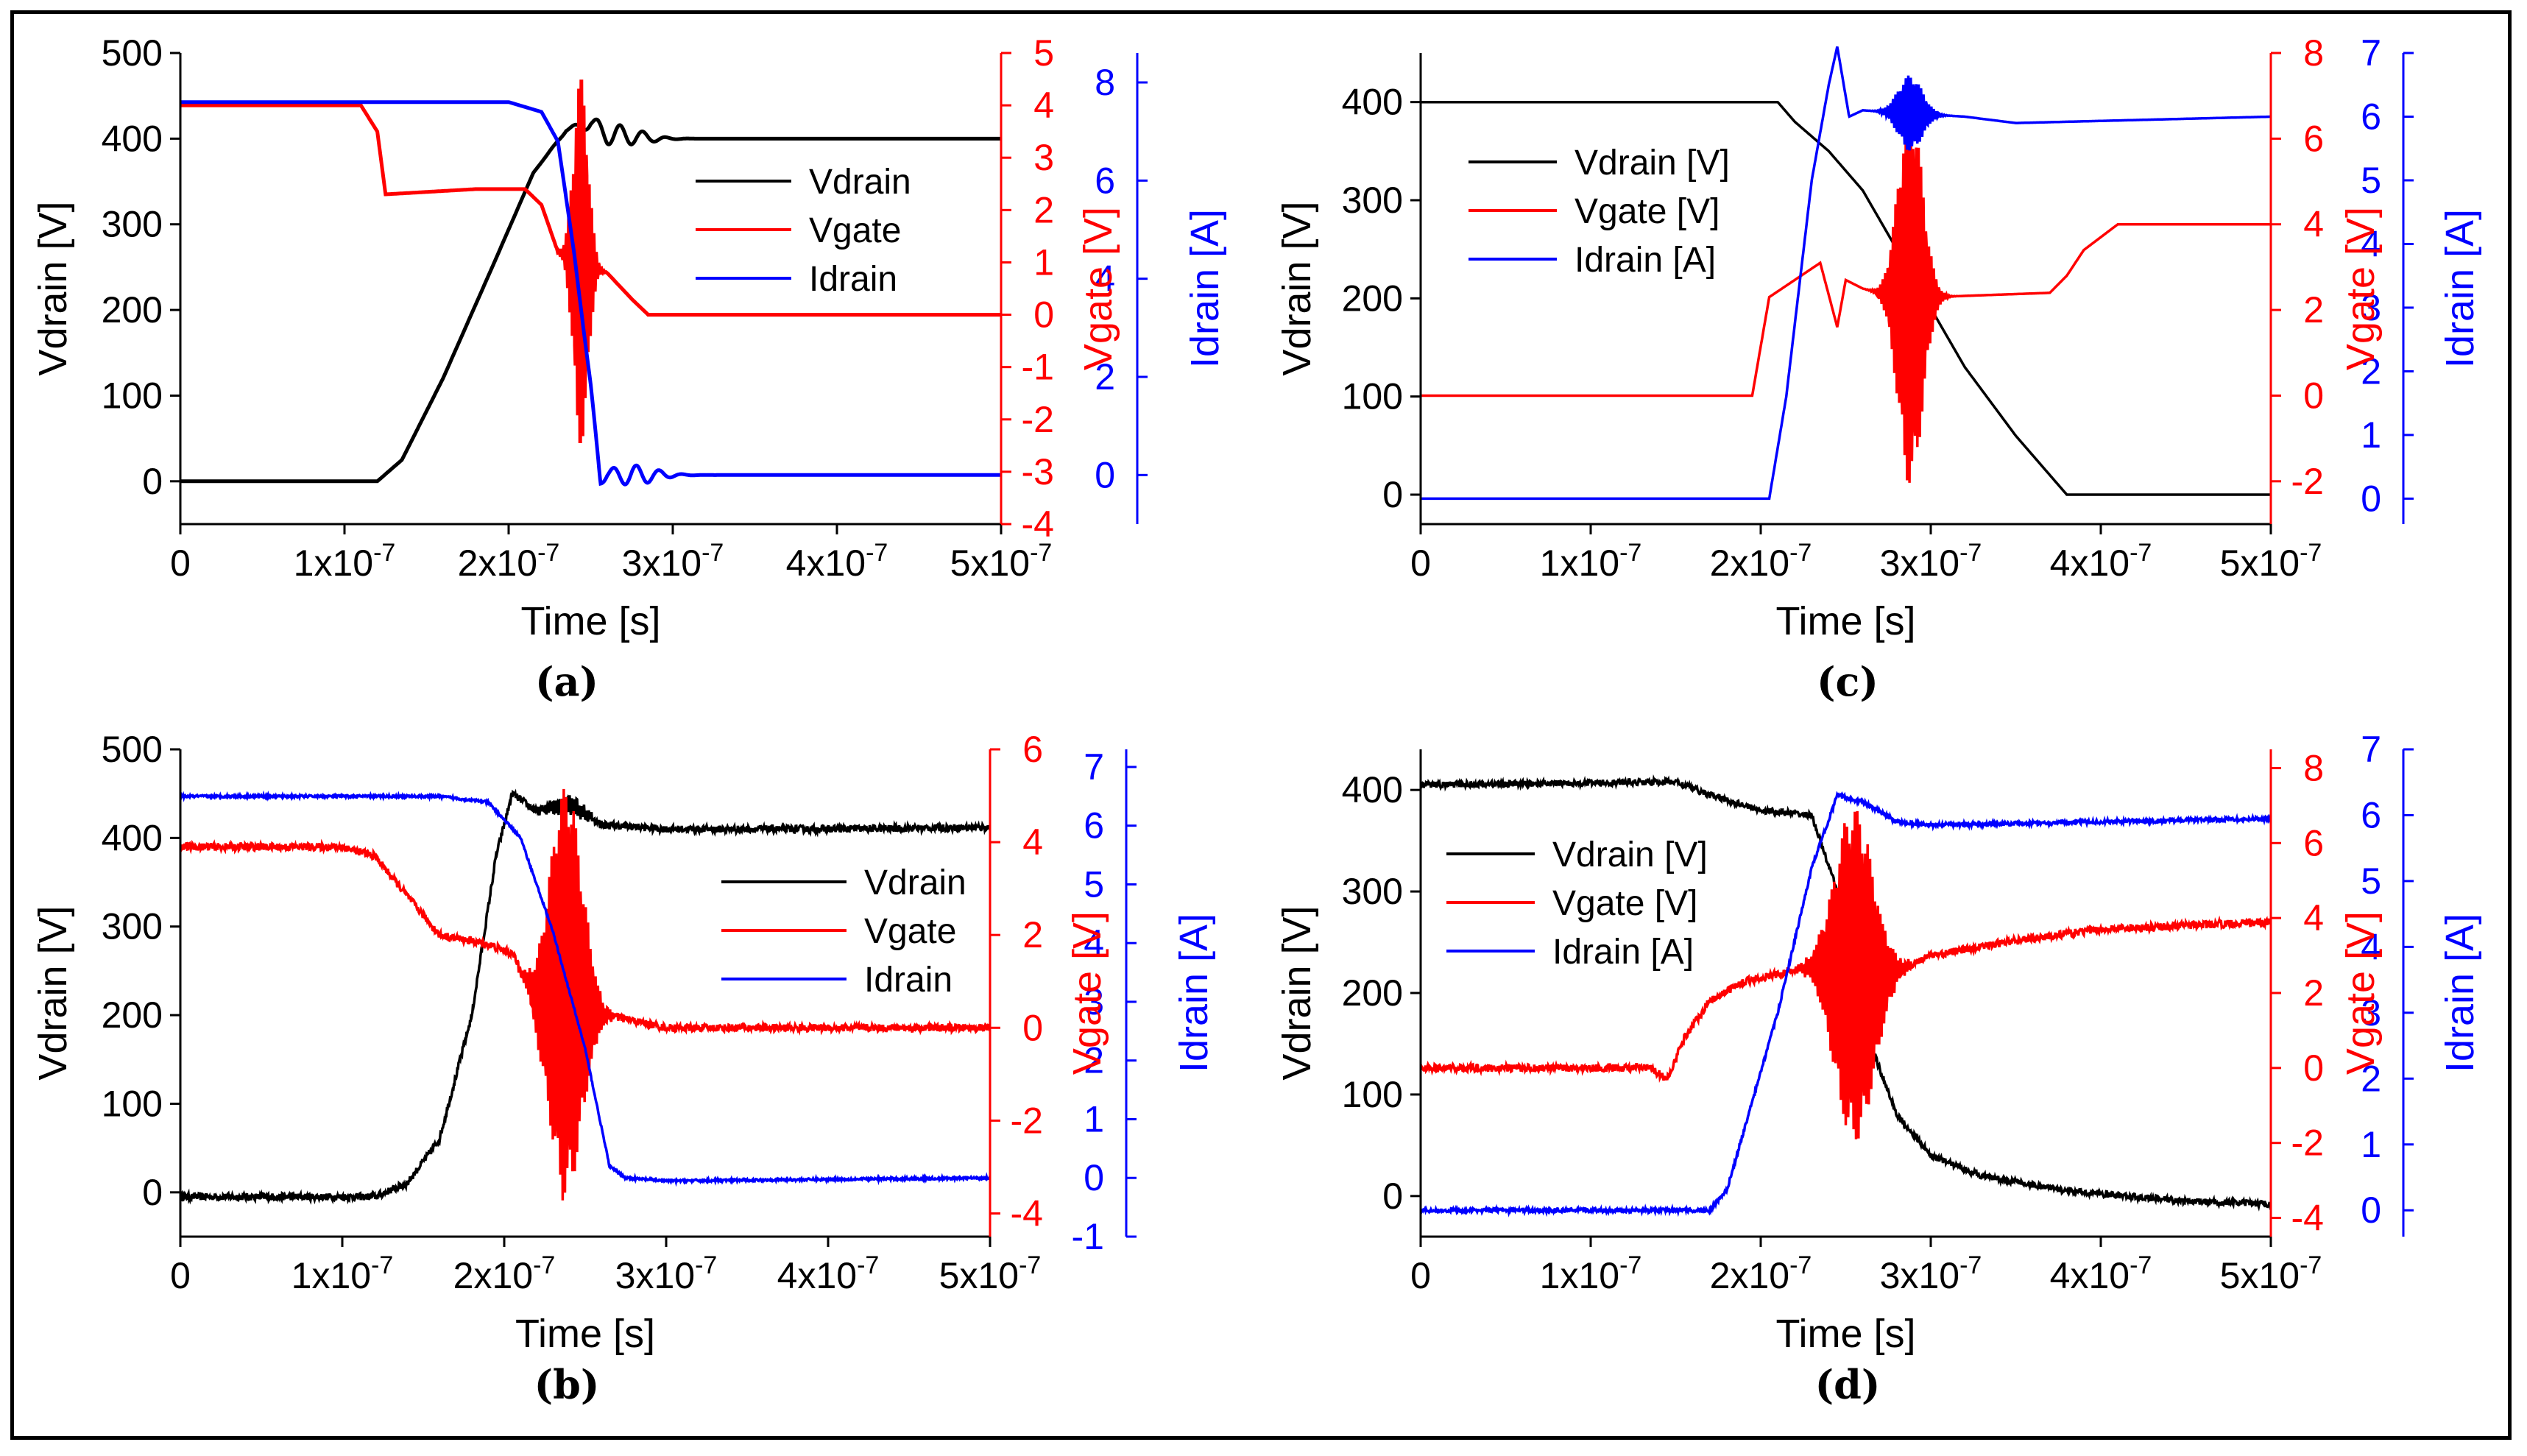  I want to click on legend-label: Idrain [A], so click(1623, 952).